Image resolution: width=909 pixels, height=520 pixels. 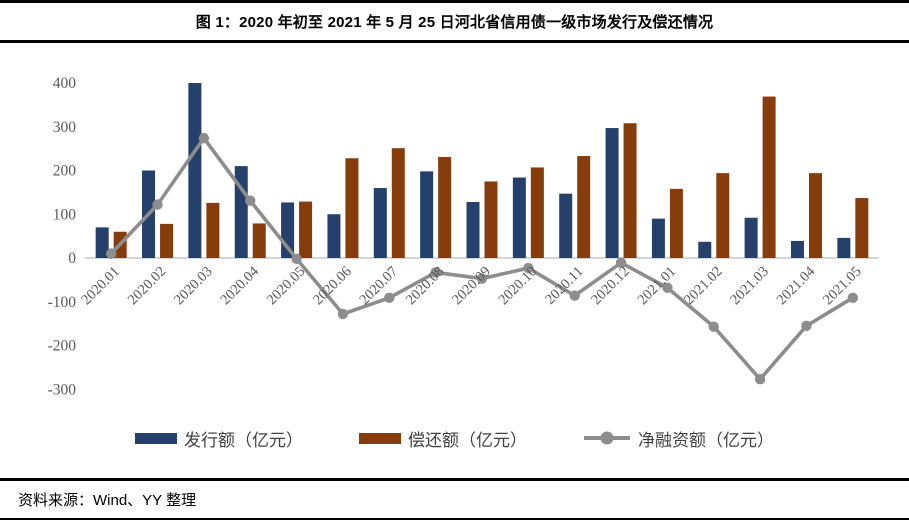 What do you see at coordinates (703, 286) in the screenshot?
I see `x-axis-label: 2021.02` at bounding box center [703, 286].